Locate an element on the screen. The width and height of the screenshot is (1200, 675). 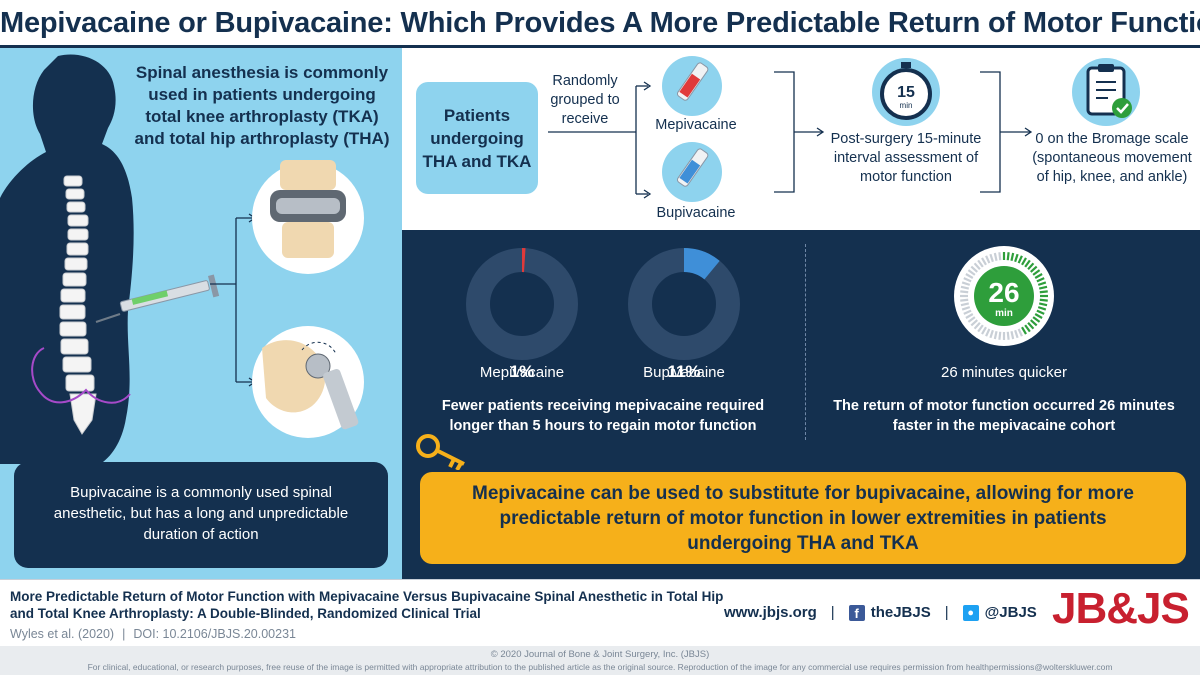
timer-26-icon: 26 min is located at coordinates (1004, 296).